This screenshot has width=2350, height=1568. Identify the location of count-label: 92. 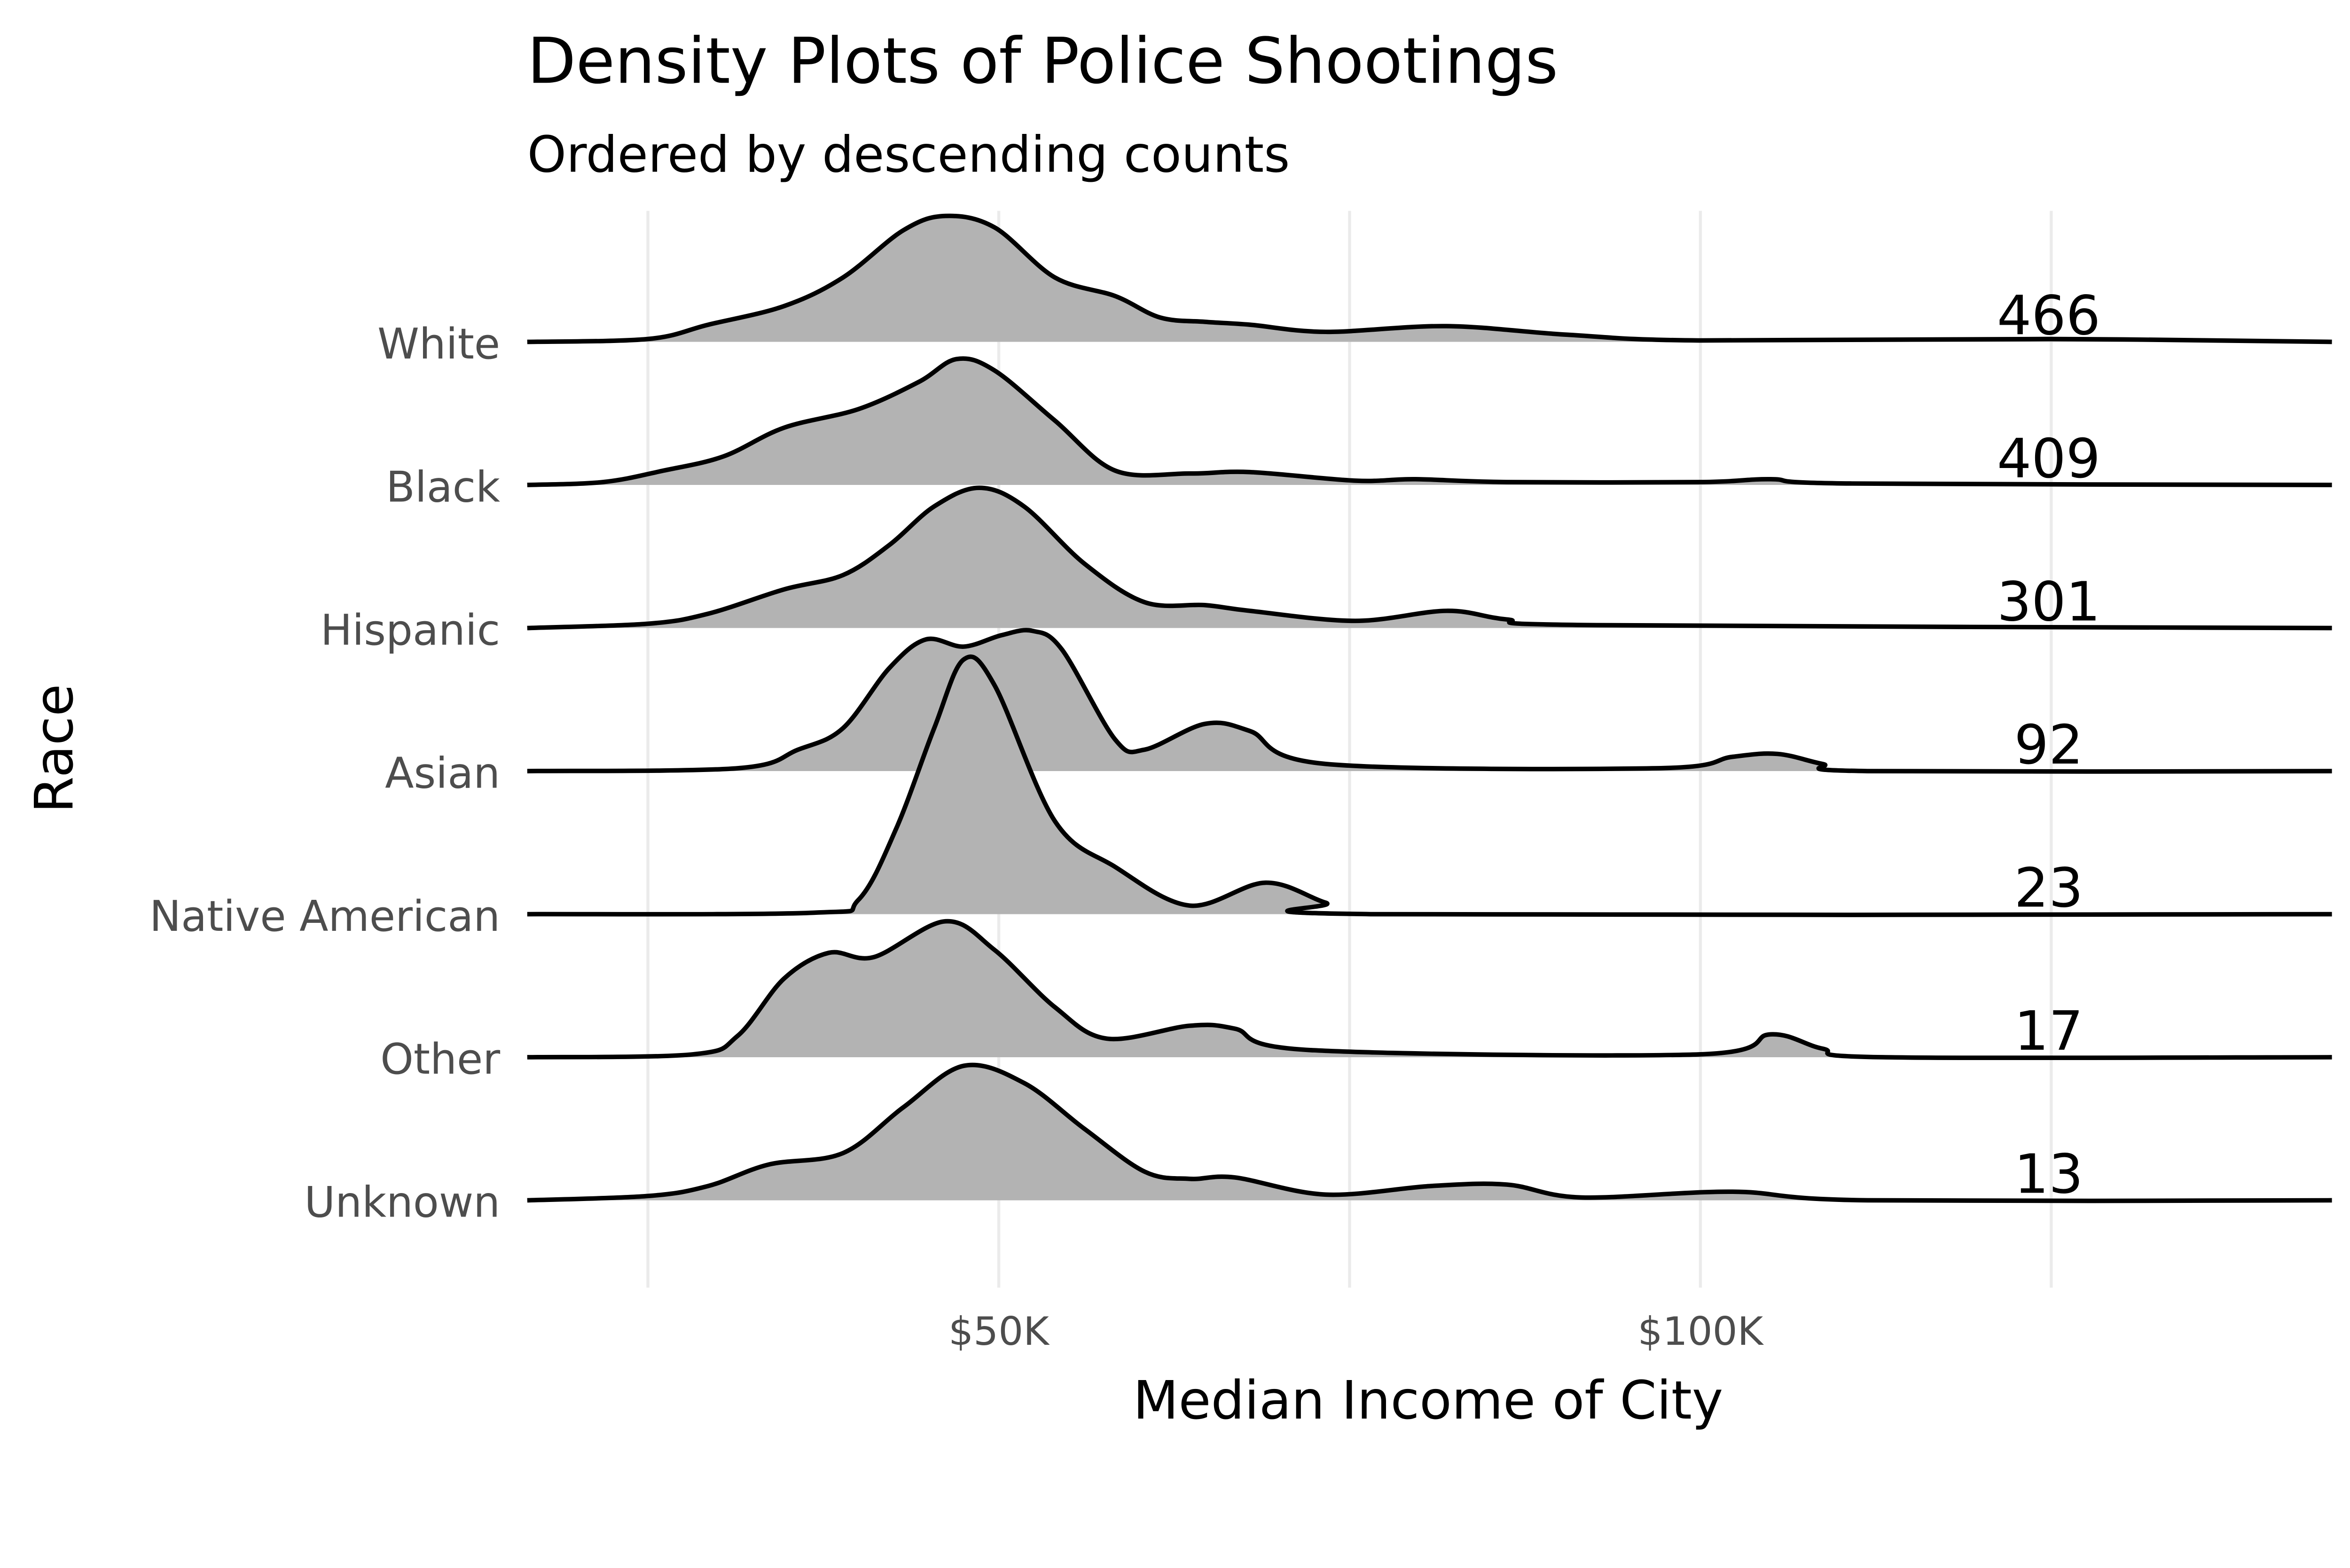
(2049, 746).